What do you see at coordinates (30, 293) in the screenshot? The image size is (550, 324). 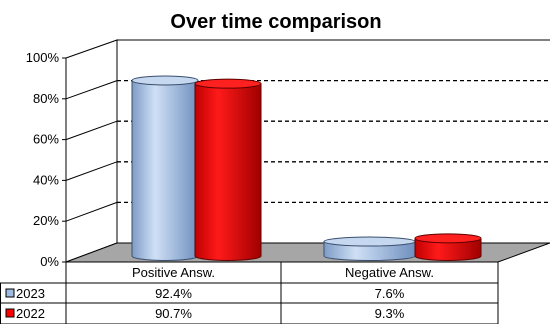 I see `legend-label-2023: 2023` at bounding box center [30, 293].